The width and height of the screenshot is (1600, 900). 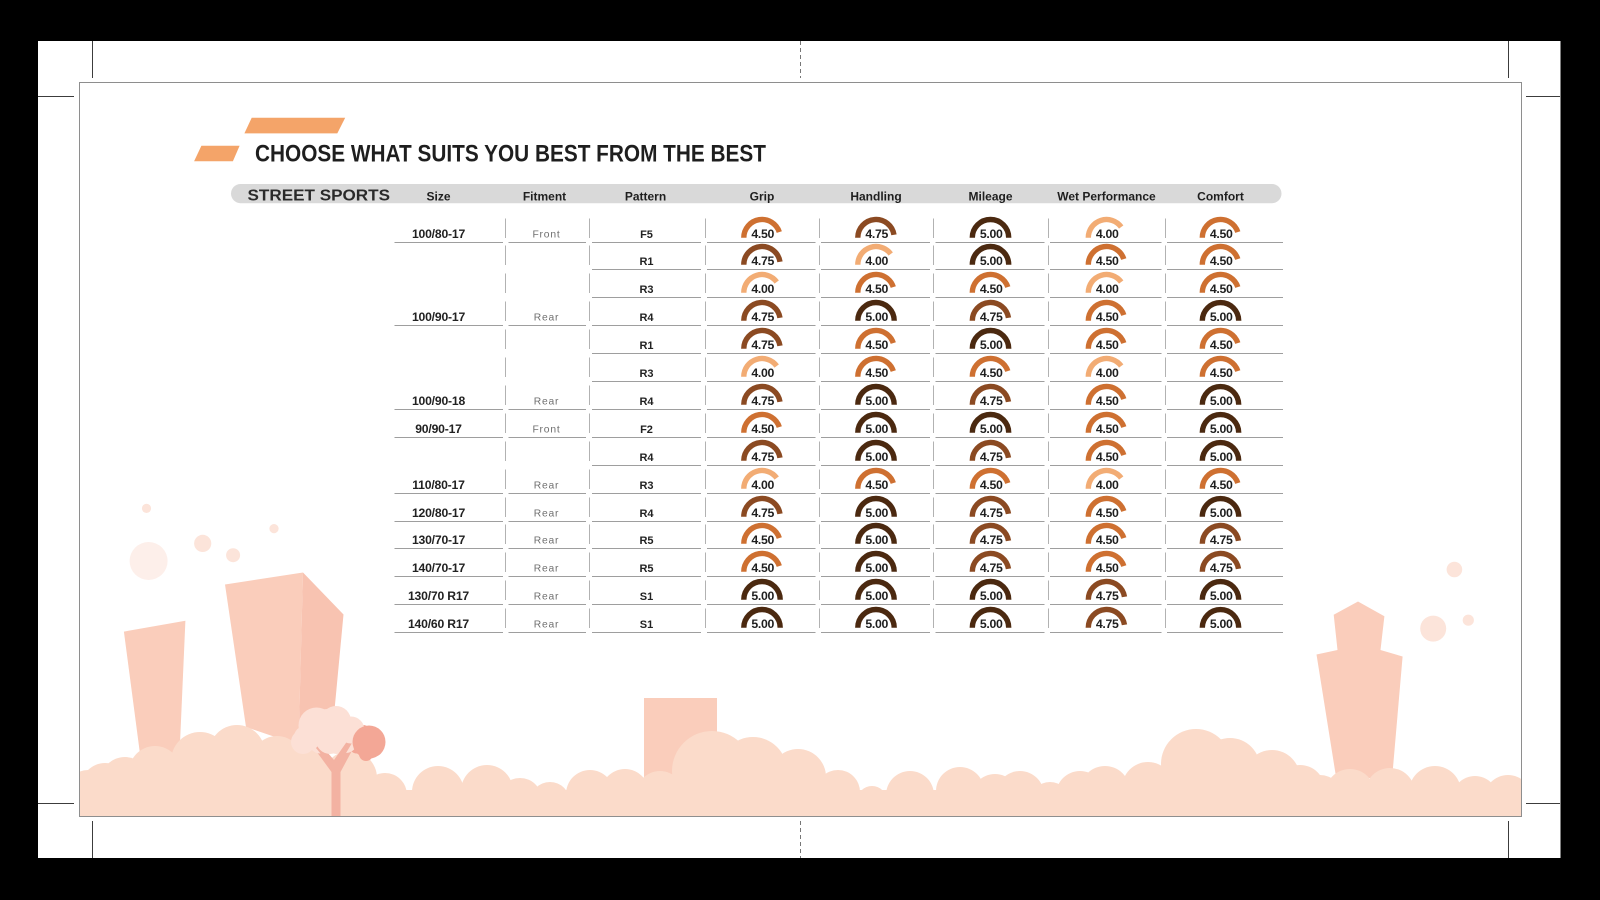 I want to click on svg-text: Size, so click(x=438, y=197).